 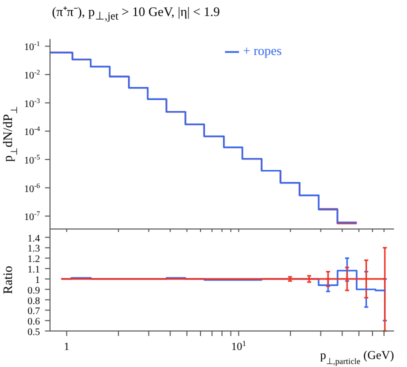 I want to click on y-tick-label: 10$^{-1}$, so click(x=32, y=47).